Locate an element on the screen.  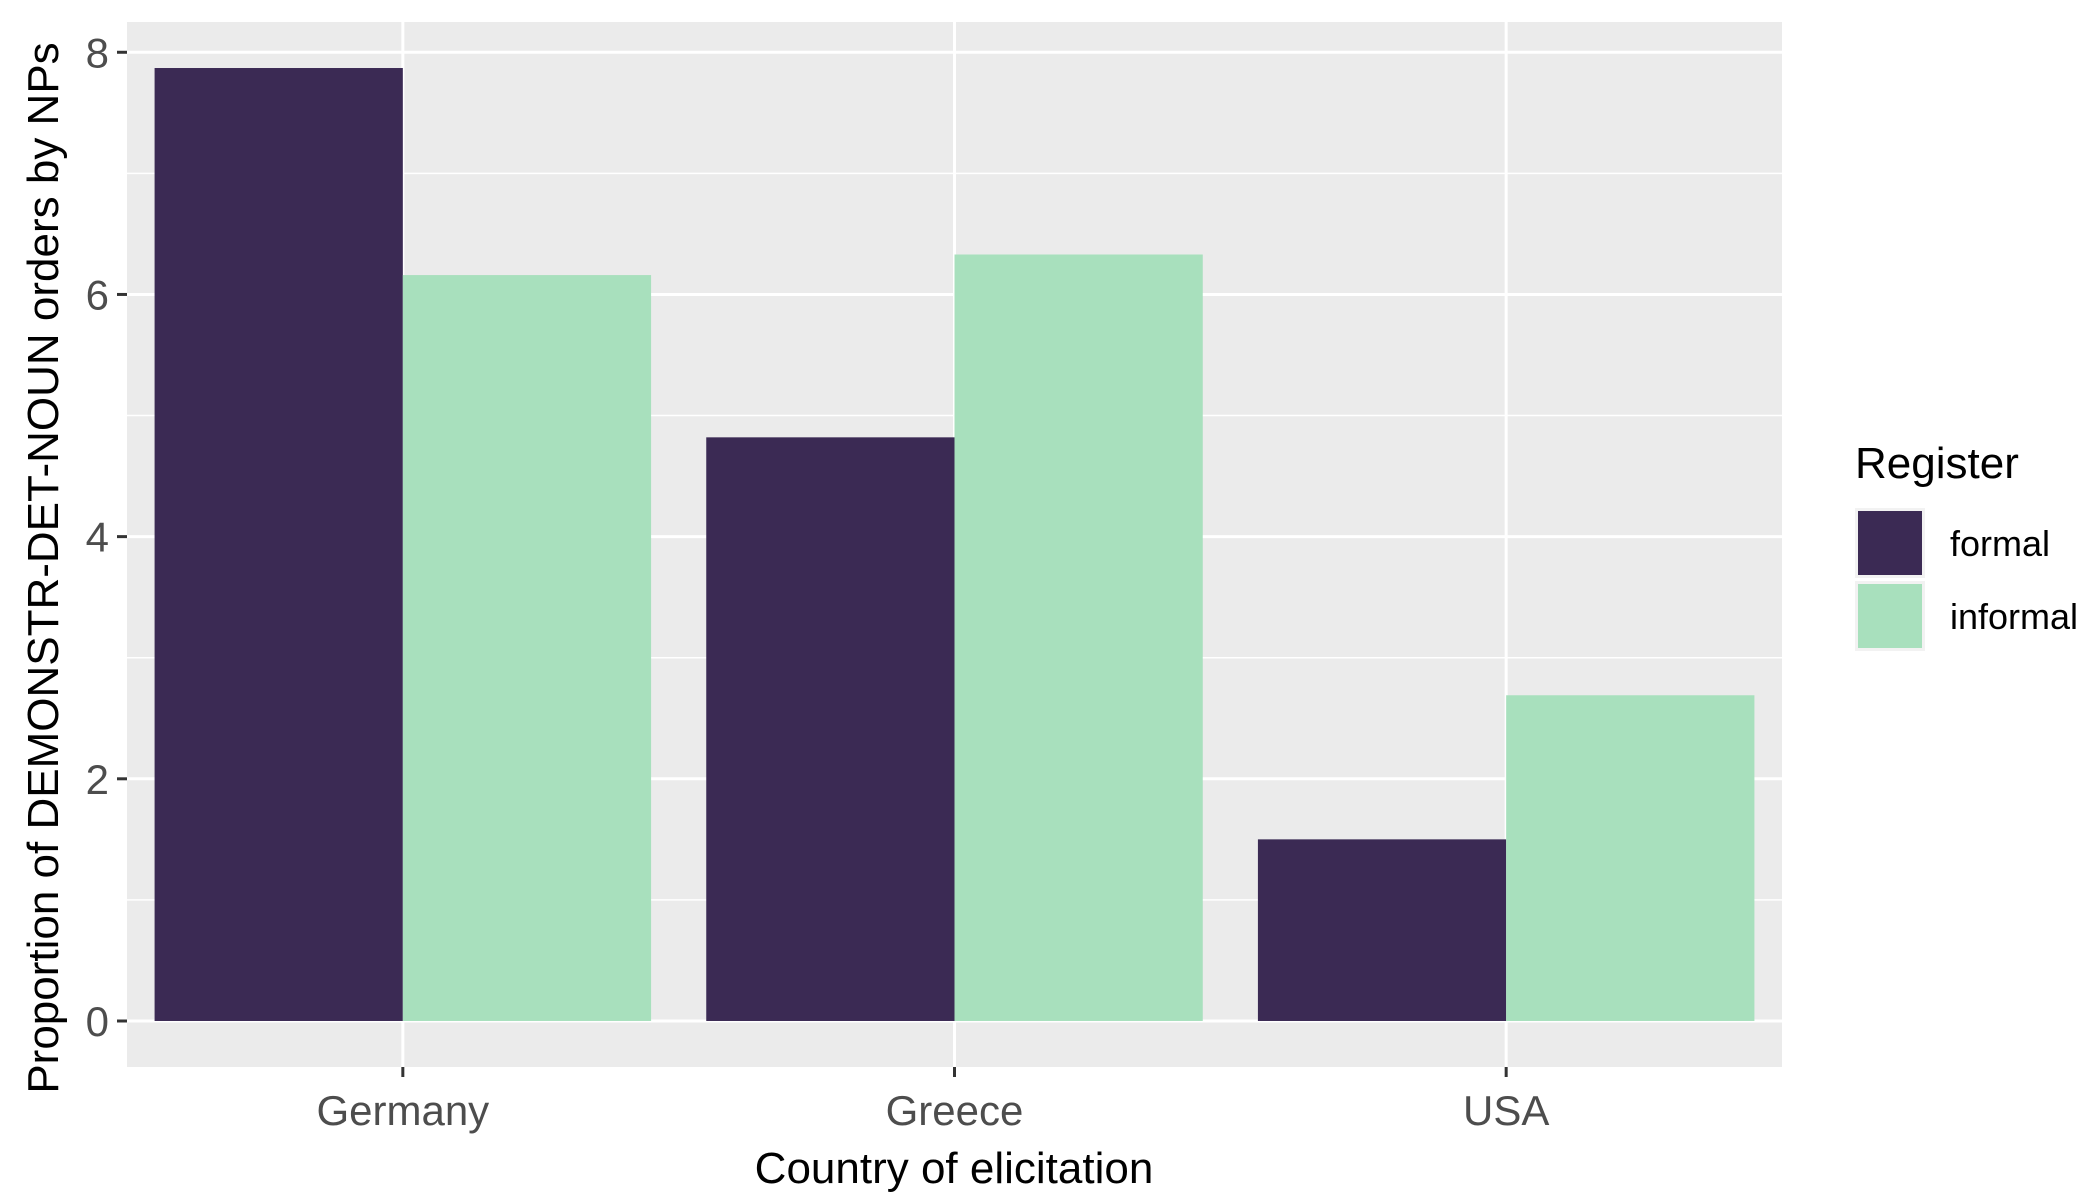
legend-label-informal: informal is located at coordinates (2014, 616).